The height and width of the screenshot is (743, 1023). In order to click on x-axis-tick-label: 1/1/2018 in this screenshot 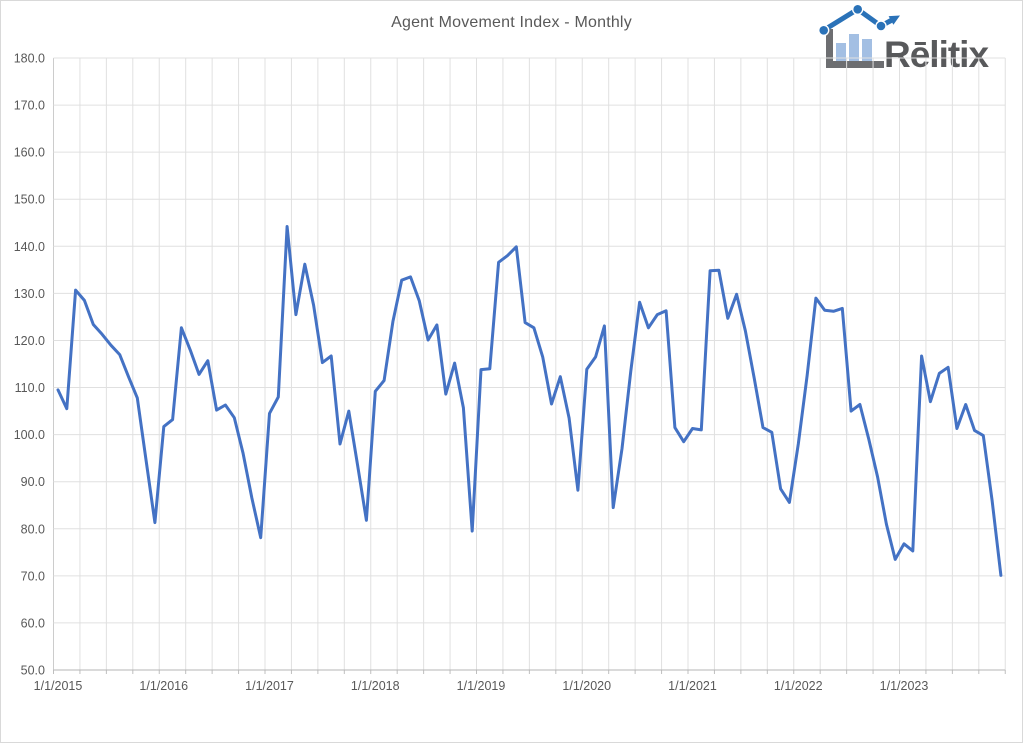, I will do `click(375, 686)`.